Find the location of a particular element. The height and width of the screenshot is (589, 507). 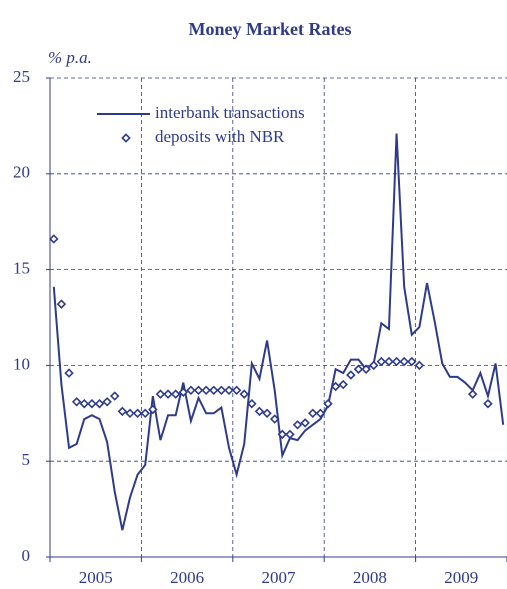

y-tick-label: 10 is located at coordinates (21, 363).